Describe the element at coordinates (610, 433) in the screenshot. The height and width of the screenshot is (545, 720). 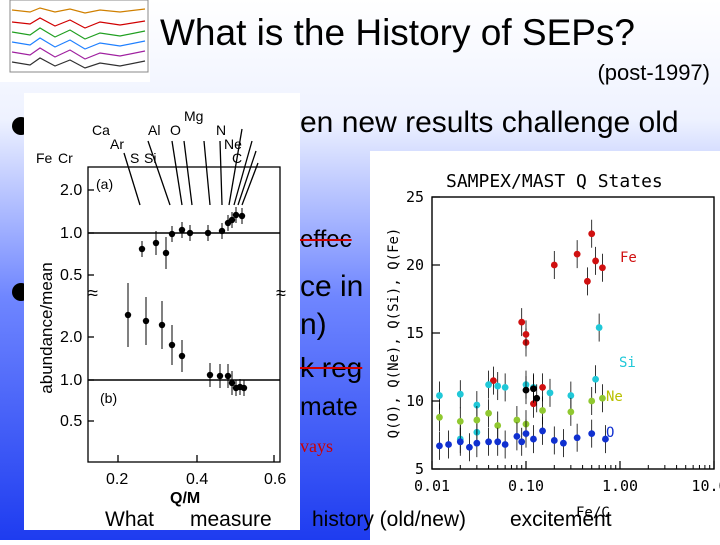
I see `legend-o: O` at that location.